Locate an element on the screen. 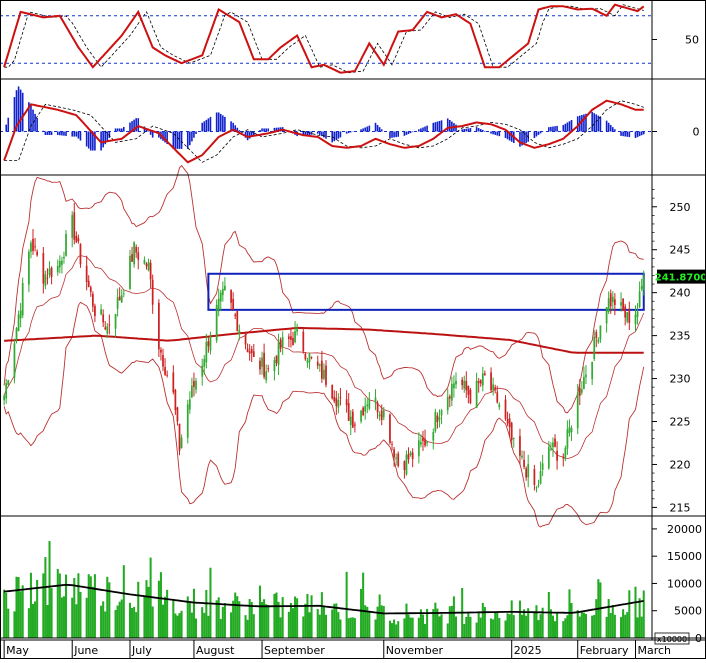 The width and height of the screenshot is (706, 663). date-label: September is located at coordinates (294, 650).